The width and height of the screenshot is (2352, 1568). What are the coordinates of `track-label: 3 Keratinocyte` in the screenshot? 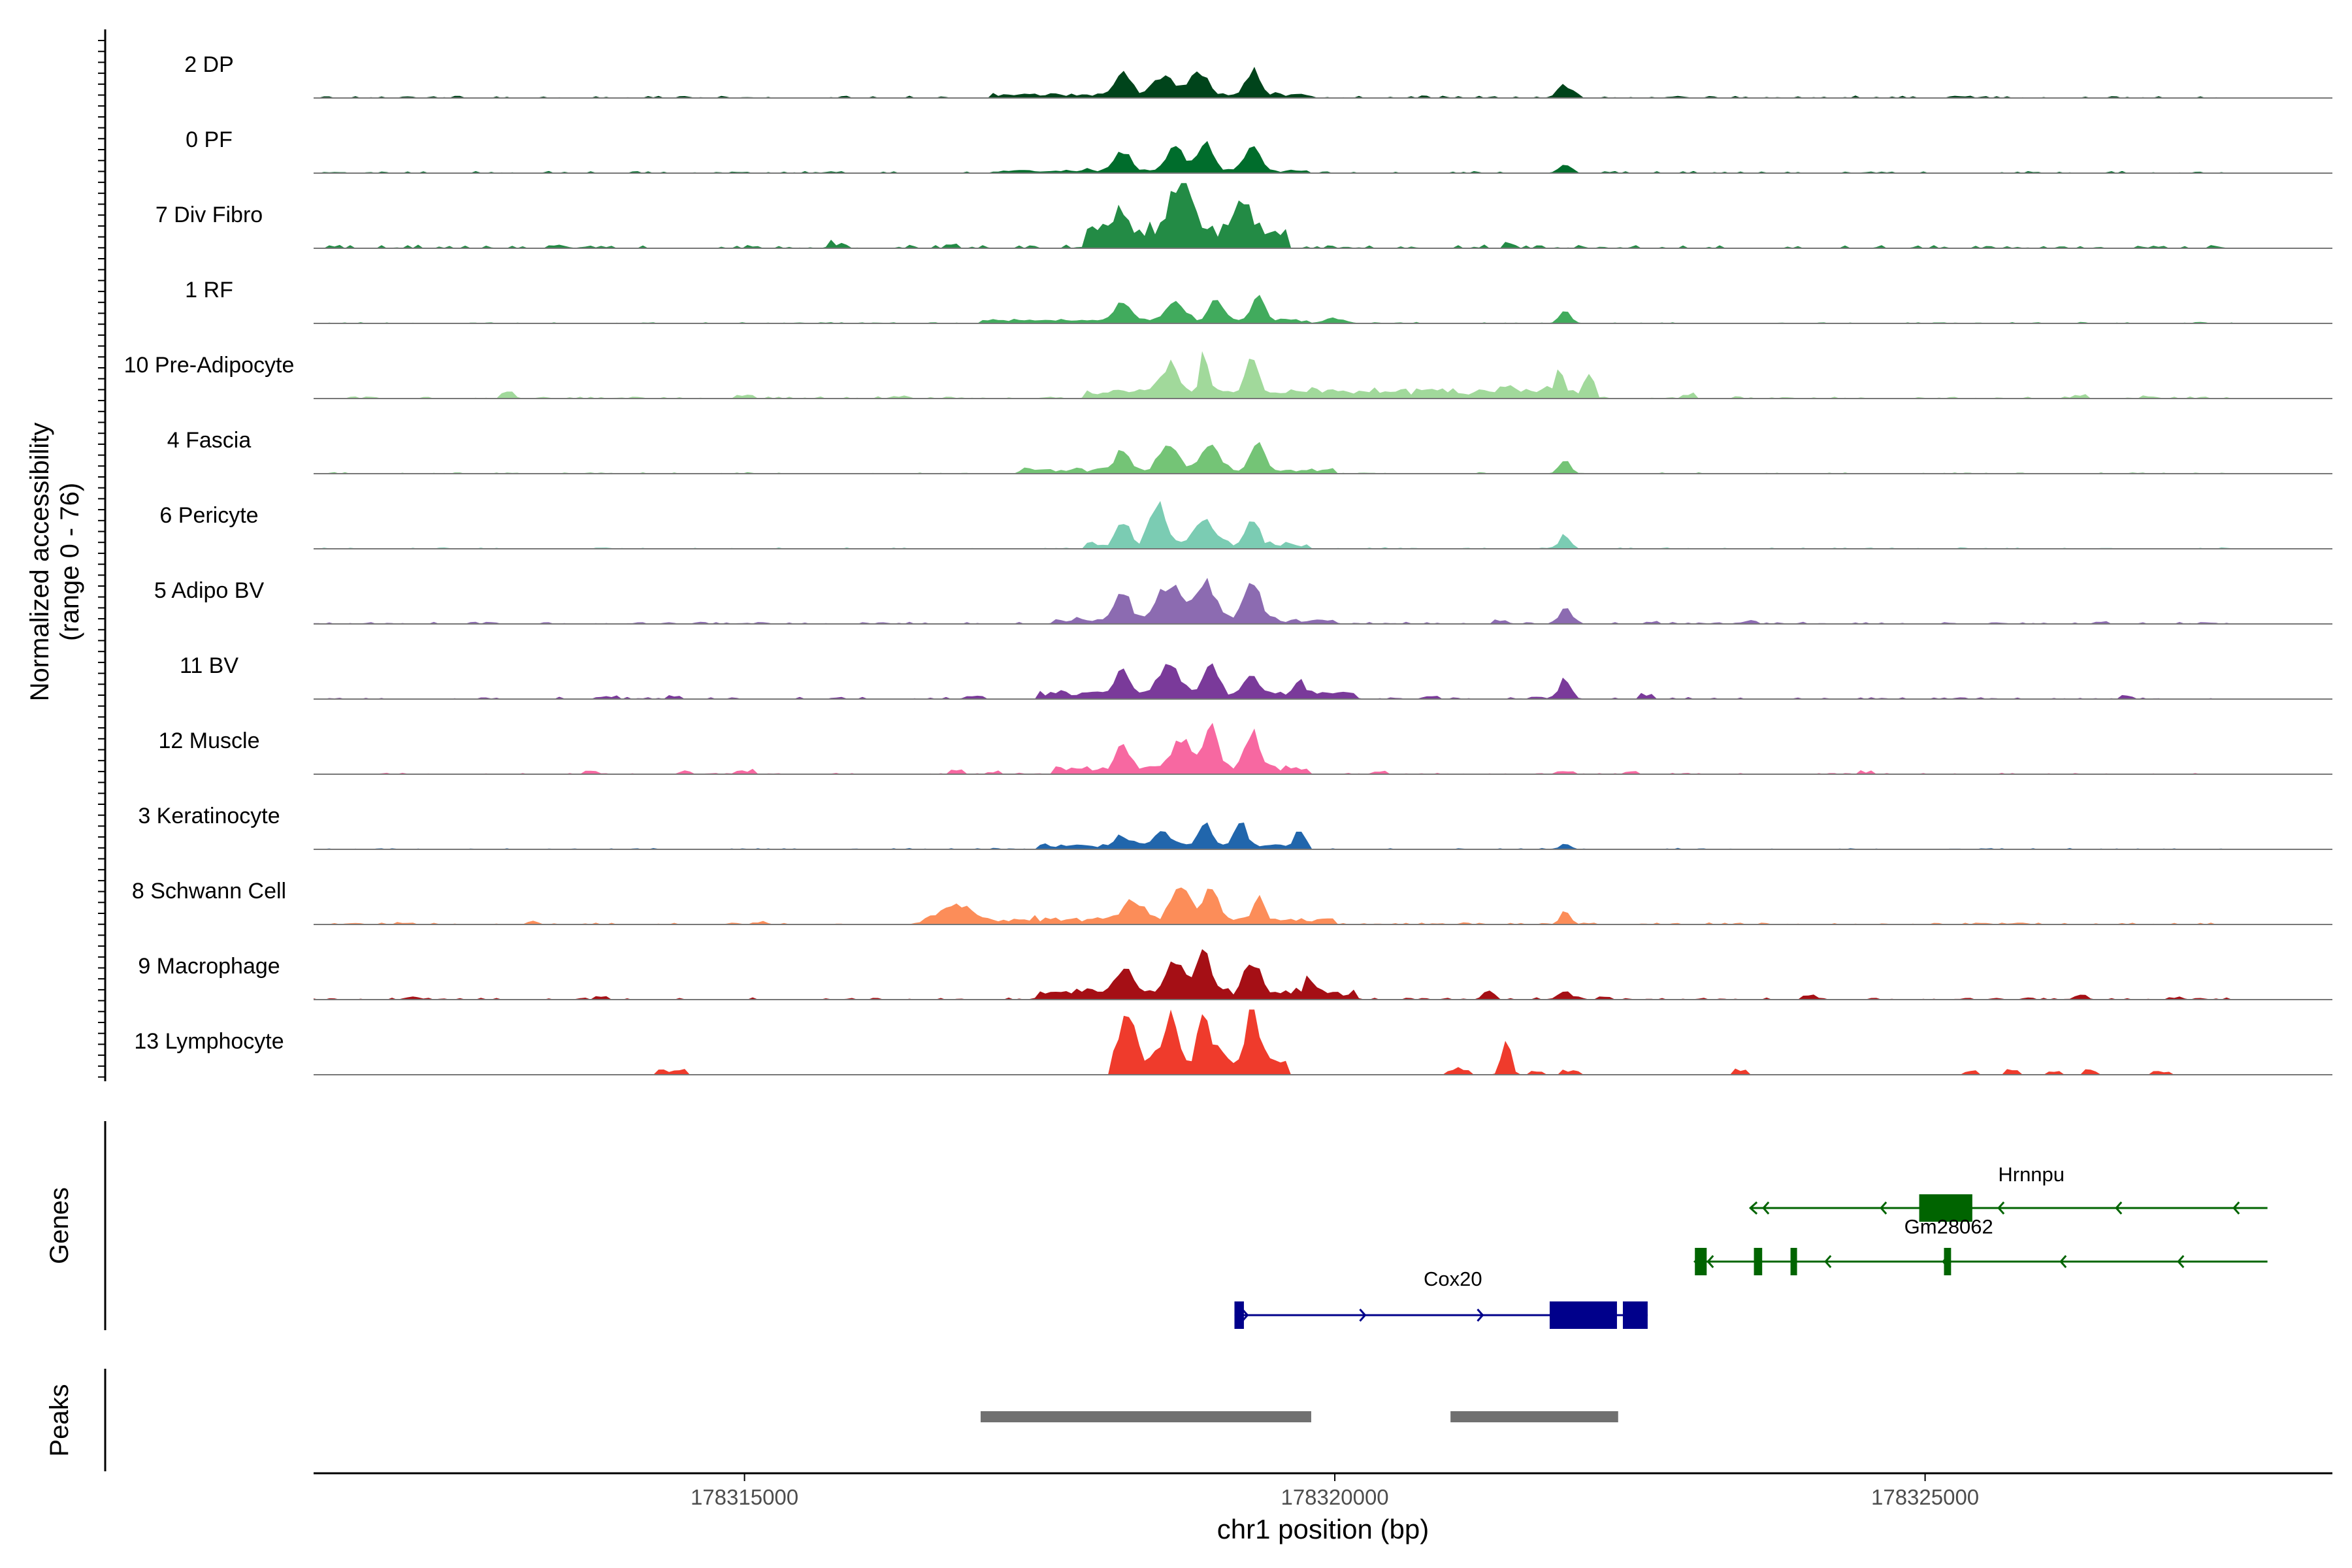 It's located at (209, 816).